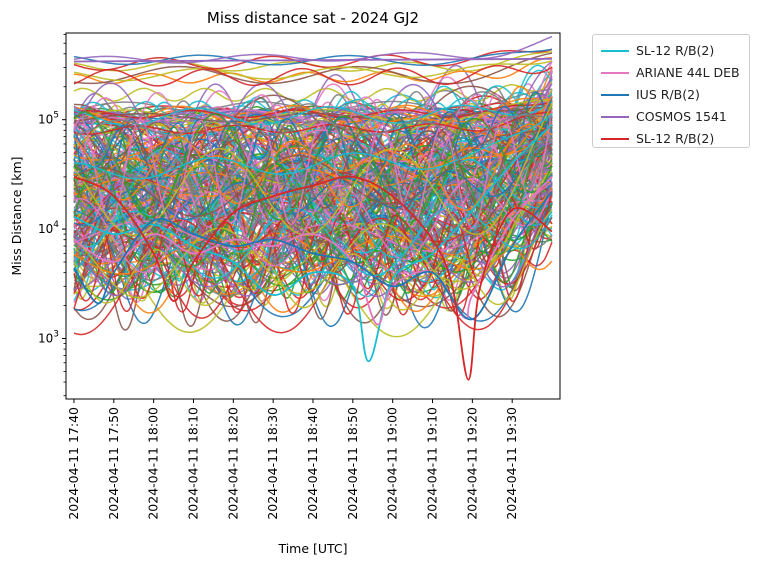  What do you see at coordinates (312, 548) in the screenshot?
I see `x-axis-label: Time [UTC]` at bounding box center [312, 548].